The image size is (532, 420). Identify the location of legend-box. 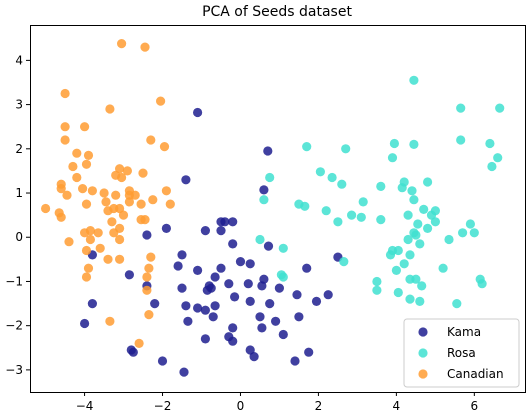
(461, 353).